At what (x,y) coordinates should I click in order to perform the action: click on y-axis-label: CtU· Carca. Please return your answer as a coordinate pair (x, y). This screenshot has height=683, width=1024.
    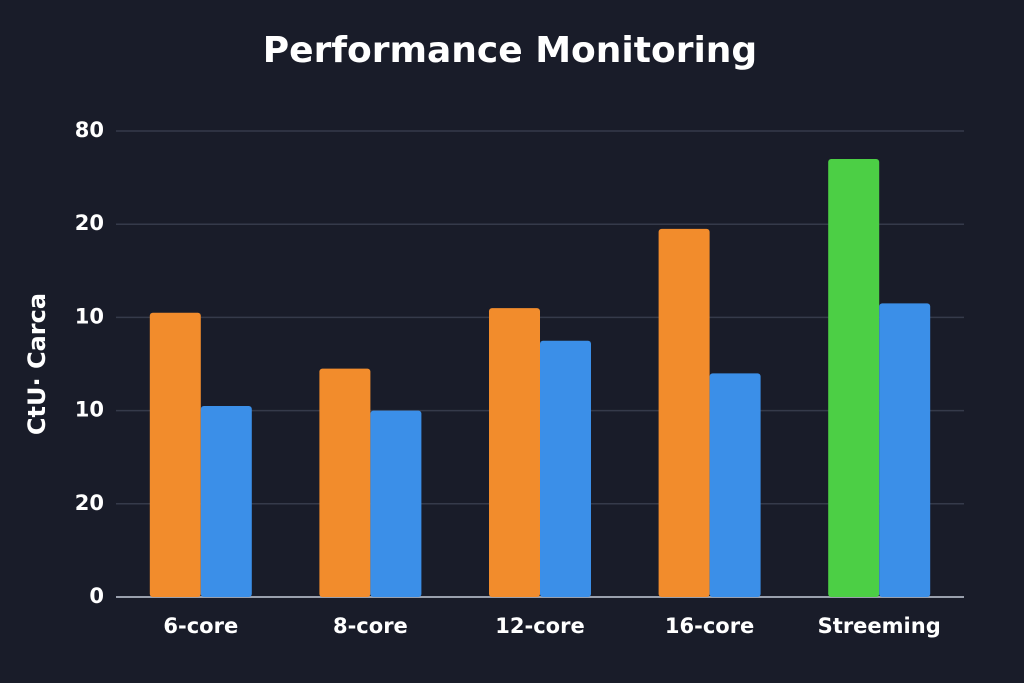
    Looking at the image, I should click on (37, 364).